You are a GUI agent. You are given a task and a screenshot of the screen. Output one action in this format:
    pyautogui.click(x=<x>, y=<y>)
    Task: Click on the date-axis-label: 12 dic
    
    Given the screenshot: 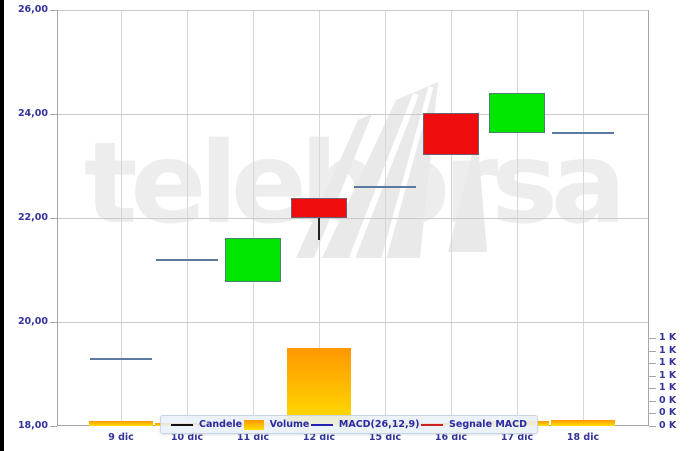 What is the action you would take?
    pyautogui.click(x=319, y=437)
    